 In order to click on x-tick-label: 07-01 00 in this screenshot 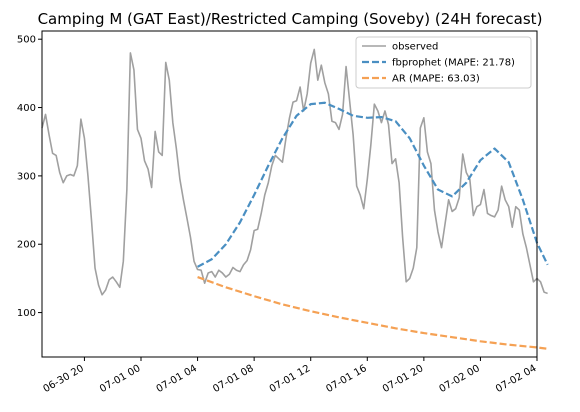, I will do `click(120, 379)`.